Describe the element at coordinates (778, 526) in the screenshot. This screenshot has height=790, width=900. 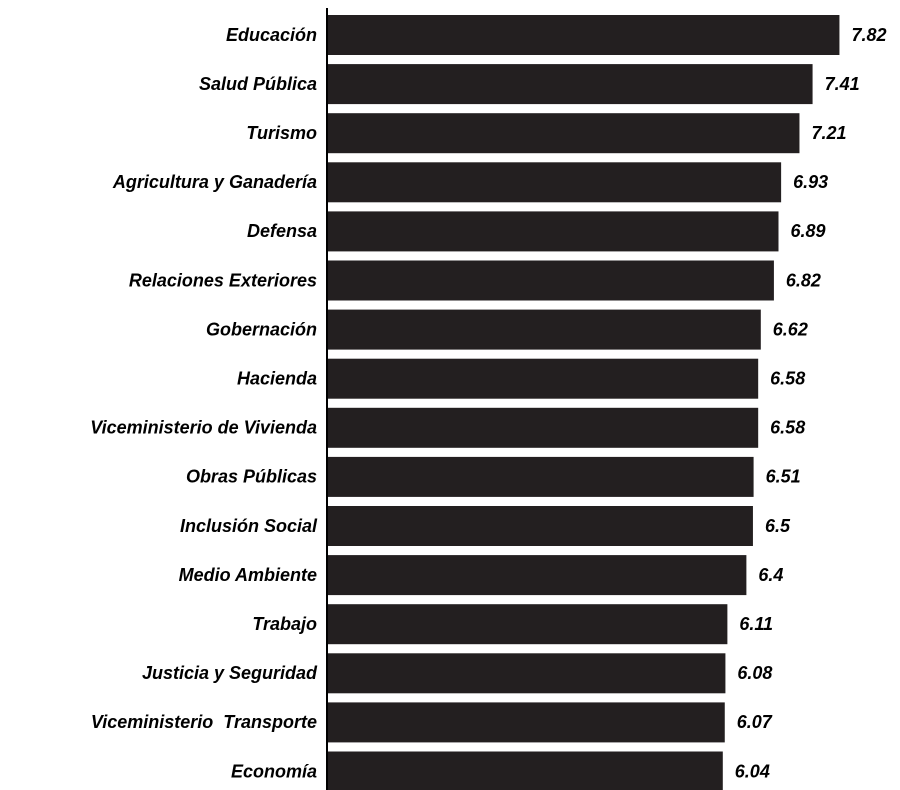
I see `value-label: 6.5` at that location.